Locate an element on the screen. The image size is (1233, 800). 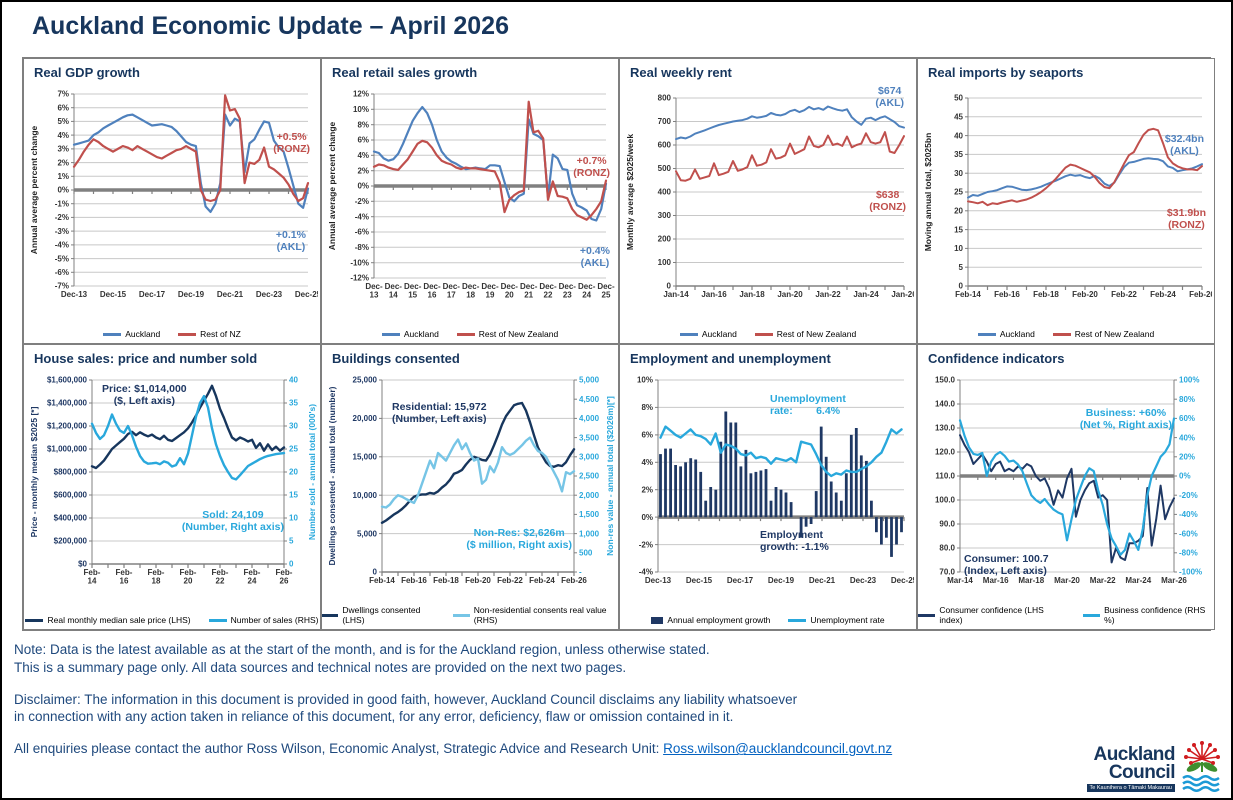
legend-item: Rest of New Zealand is located at coordinates (1103, 334).